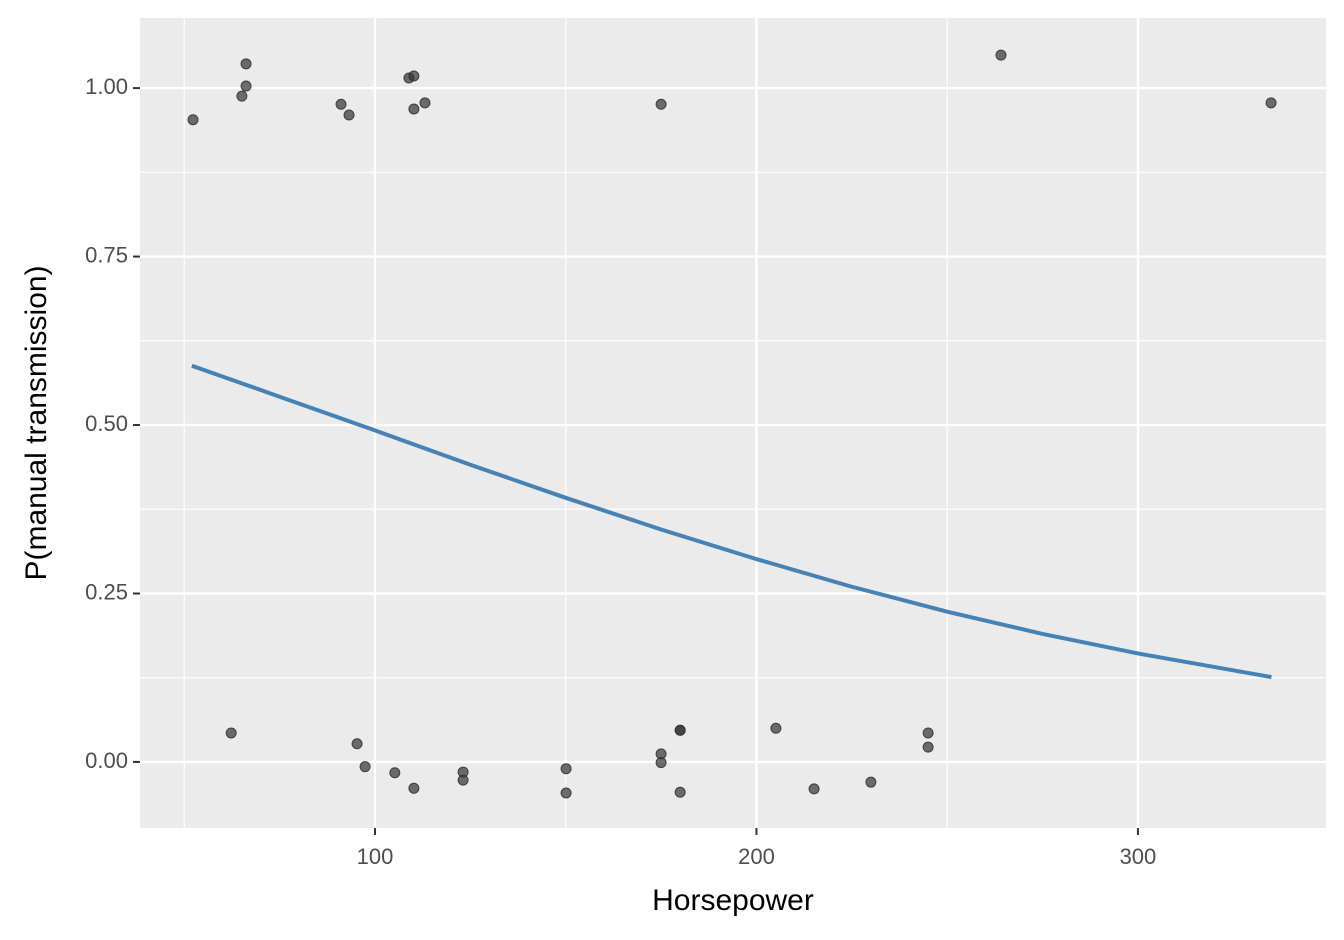 The image size is (1344, 940). What do you see at coordinates (106, 591) in the screenshot?
I see `y-tick-label: 0.25` at bounding box center [106, 591].